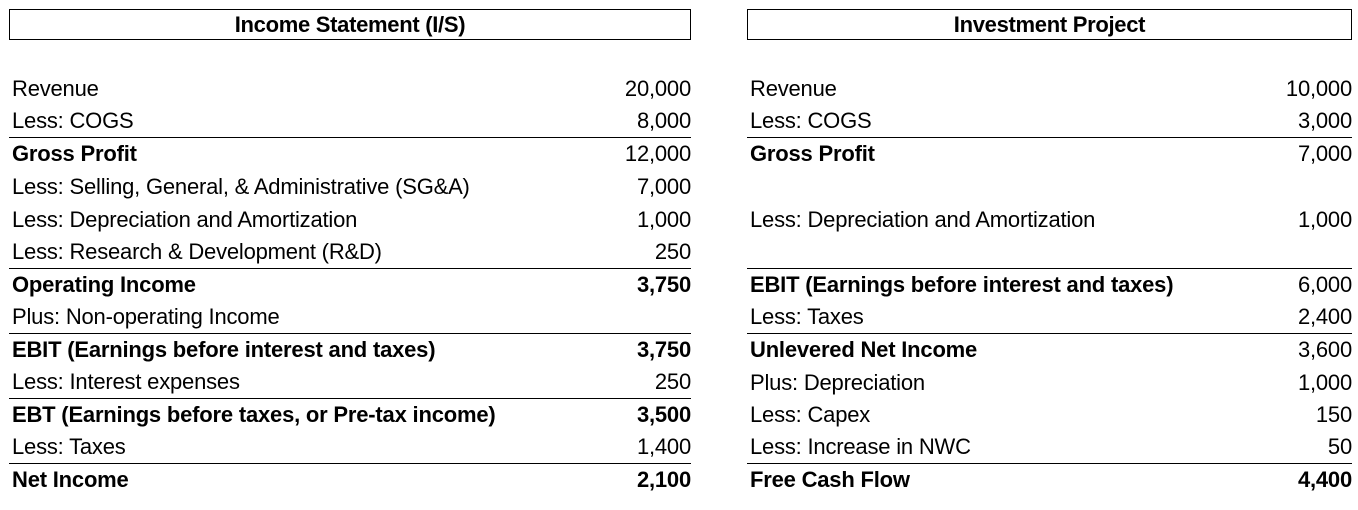  Describe the element at coordinates (1049, 448) in the screenshot. I see `ip-row-nwc: Less: Increase in NWC 50` at that location.